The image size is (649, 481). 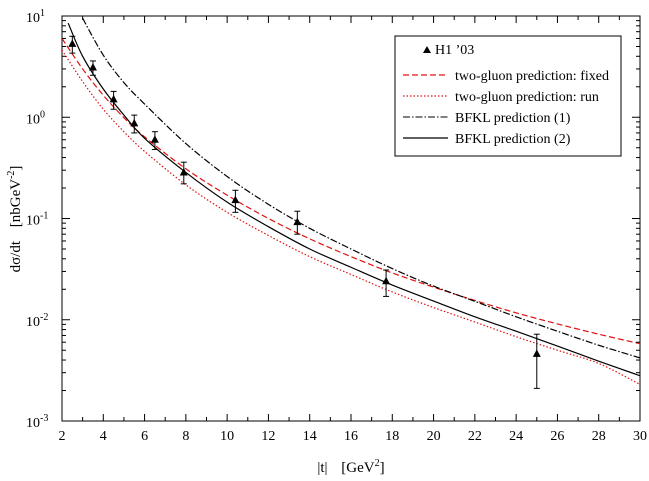 I want to click on x-axis-title-unit: [GeV, so click(x=357, y=468).